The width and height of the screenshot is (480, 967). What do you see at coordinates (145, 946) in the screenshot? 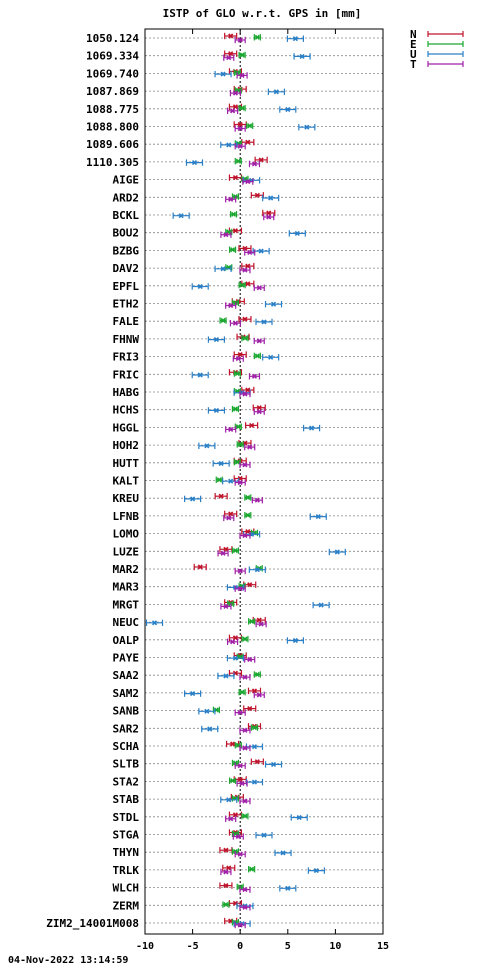
I see `x-tick-label: -10` at bounding box center [145, 946].